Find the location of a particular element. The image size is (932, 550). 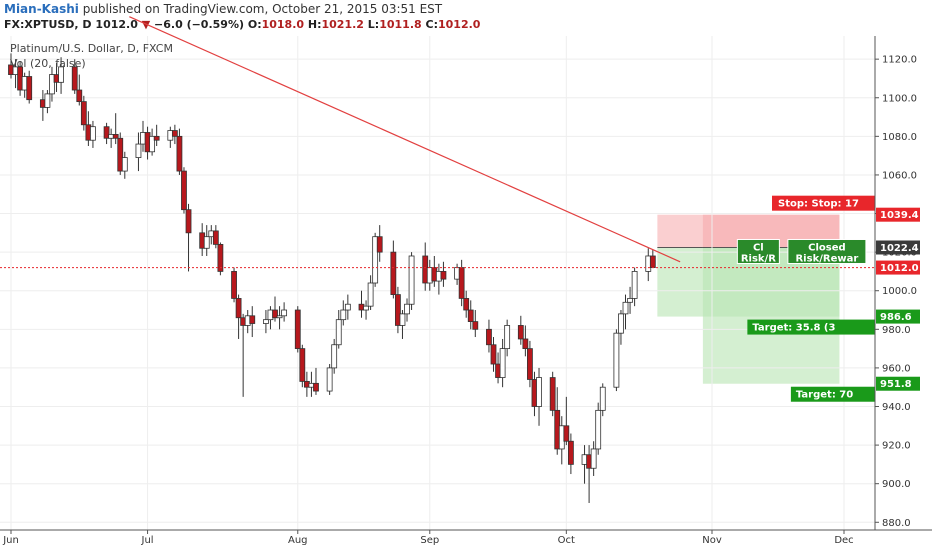

price-tag-label: 951.8 is located at coordinates (896, 384).